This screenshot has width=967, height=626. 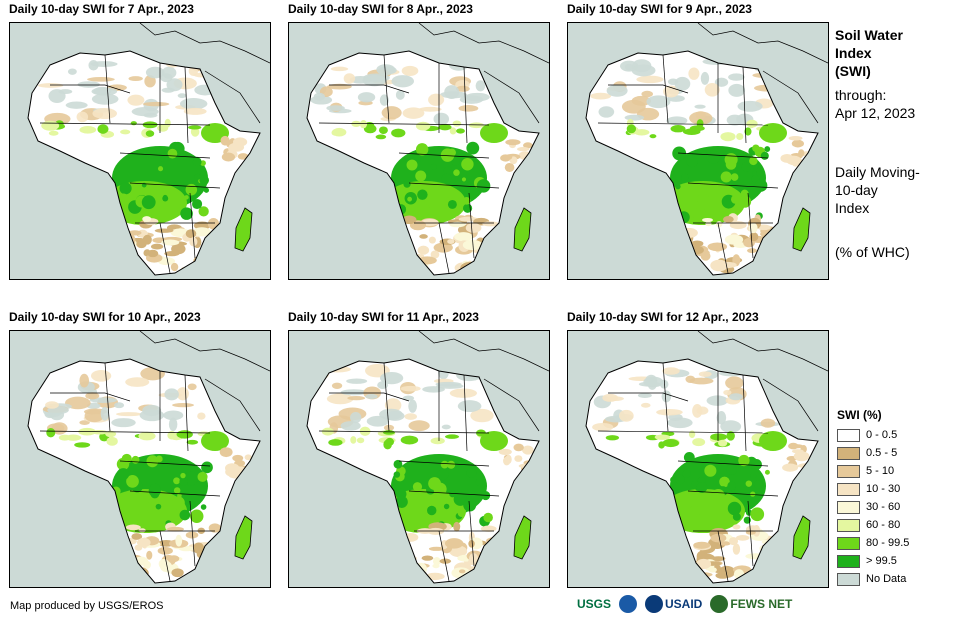 What do you see at coordinates (654, 604) in the screenshot?
I see `usaid-seal-icon` at bounding box center [654, 604].